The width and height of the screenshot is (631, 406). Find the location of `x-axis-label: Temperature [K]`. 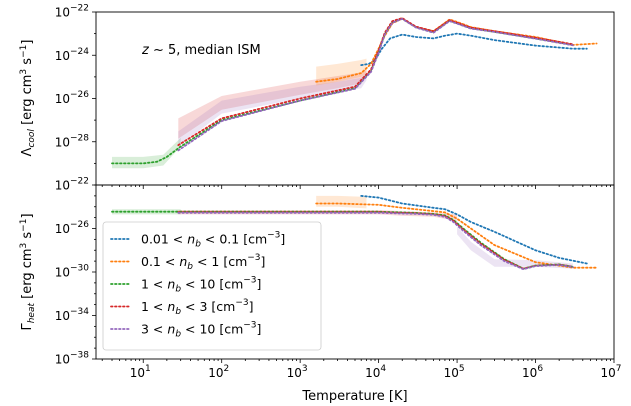

x-axis-label: Temperature [K] is located at coordinates (354, 396).